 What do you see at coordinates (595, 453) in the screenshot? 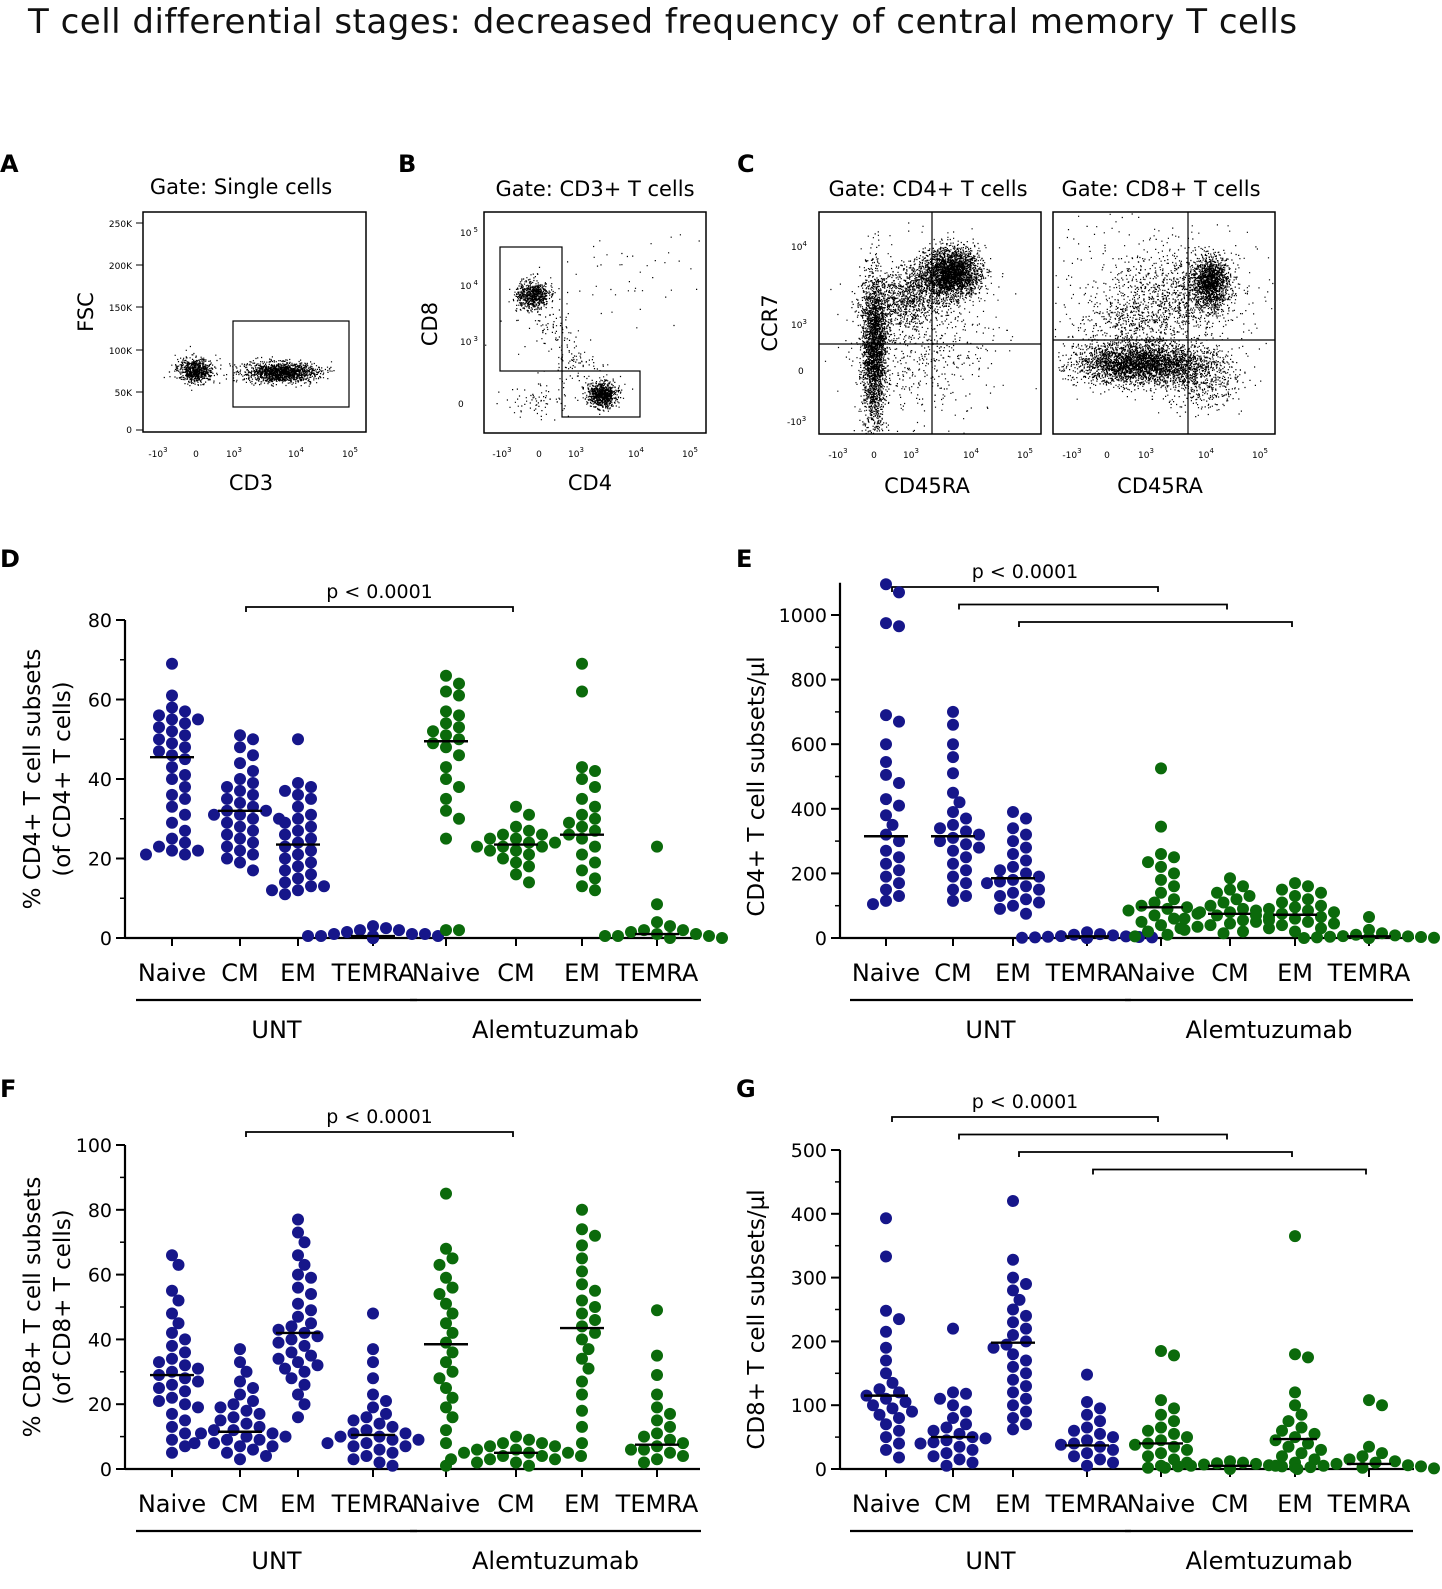
I see `x-ticks-b: -103 0 103 104 105` at bounding box center [595, 453].